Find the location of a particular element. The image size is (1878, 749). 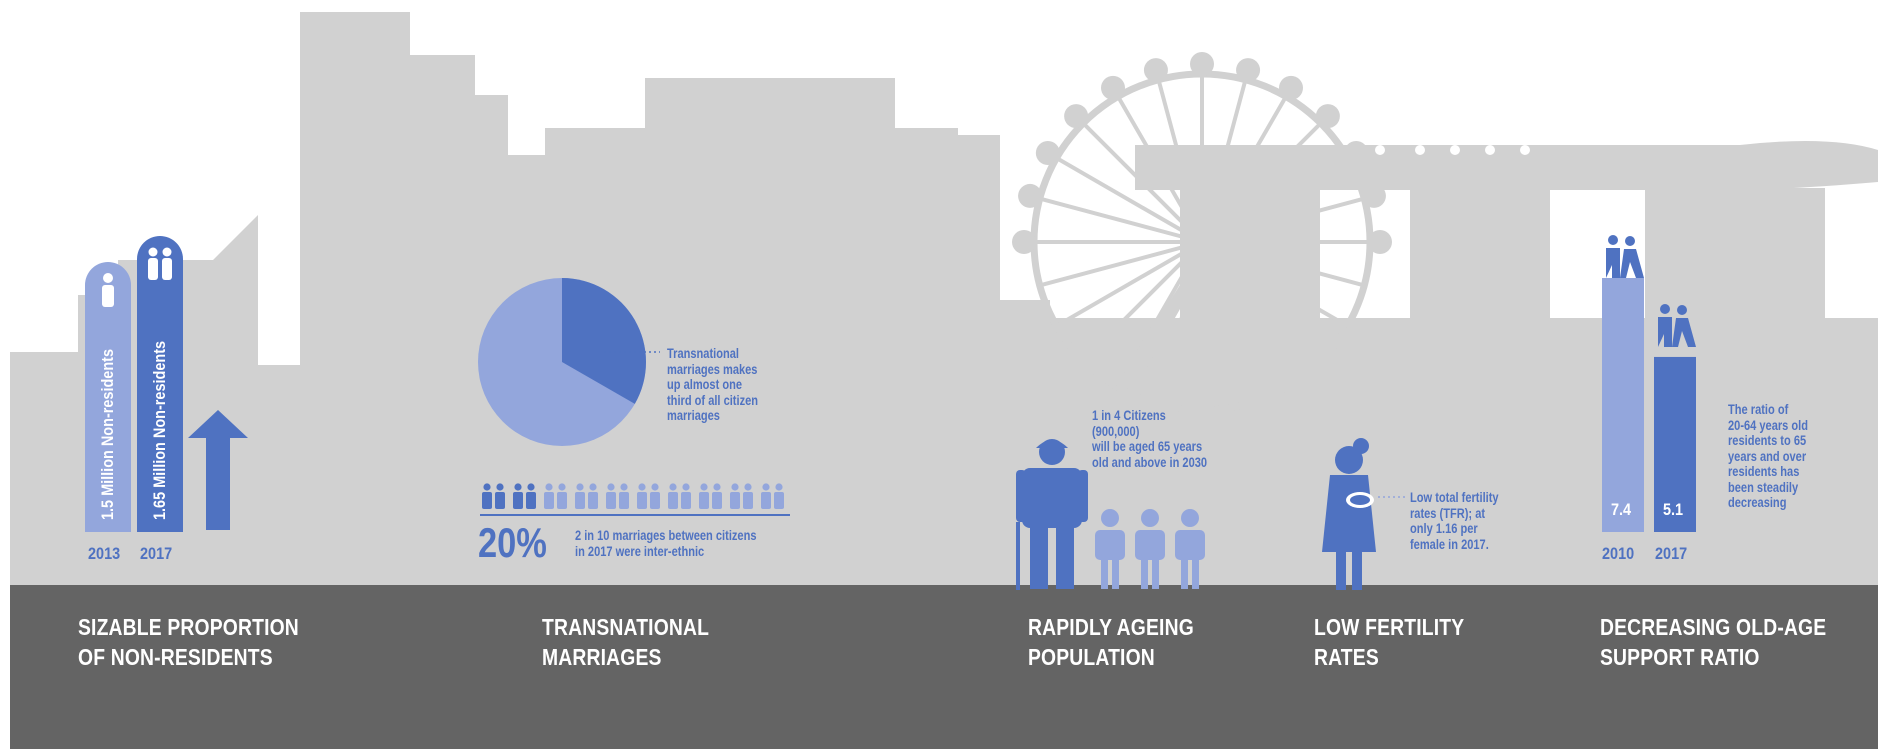

section-title-support-ratio: DECREASING OLD-AGE SUPPORT RATIO is located at coordinates (1713, 642).